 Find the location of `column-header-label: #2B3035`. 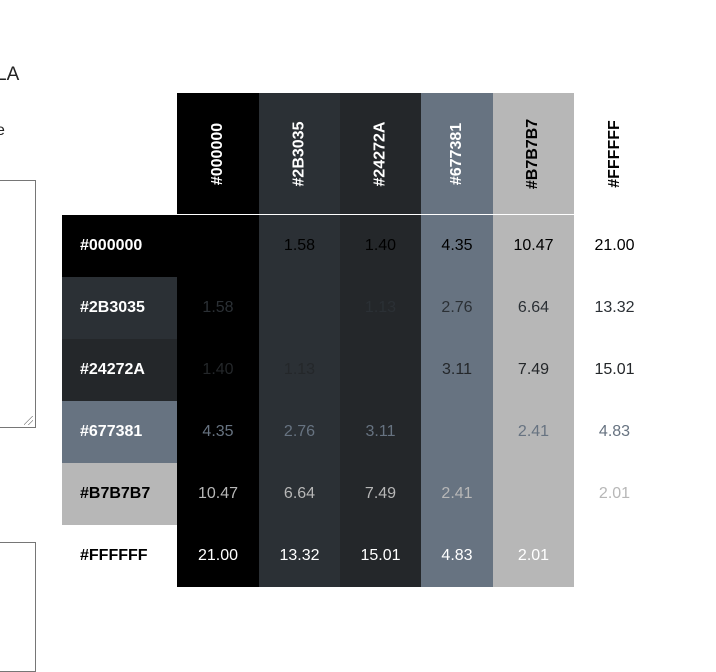

column-header-label: #2B3035 is located at coordinates (299, 153).